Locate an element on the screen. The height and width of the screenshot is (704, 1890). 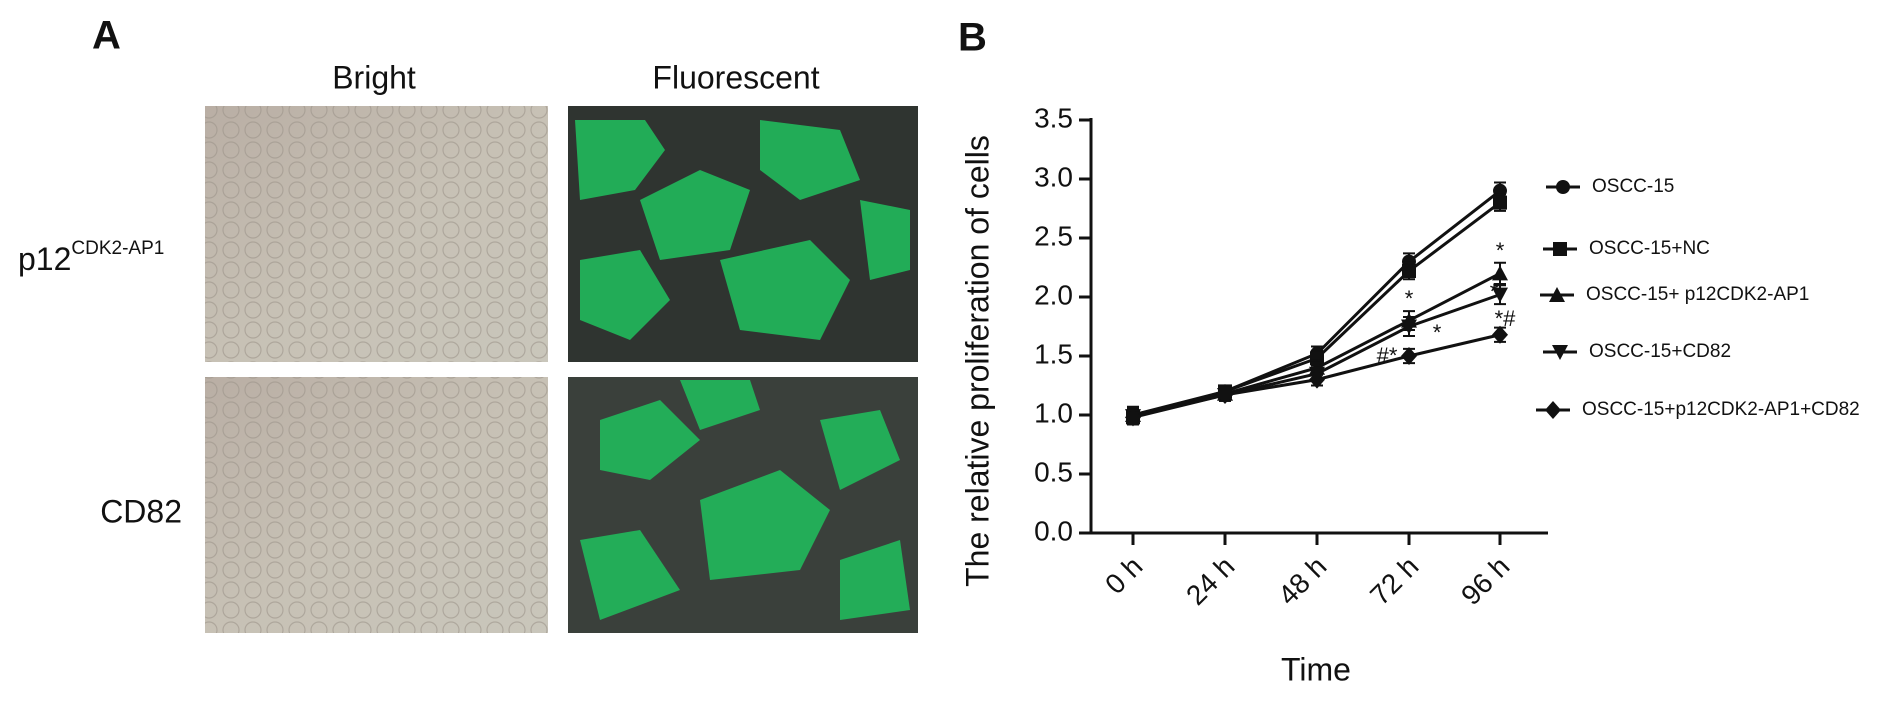
series-line is located at coordinates (1316, 344).